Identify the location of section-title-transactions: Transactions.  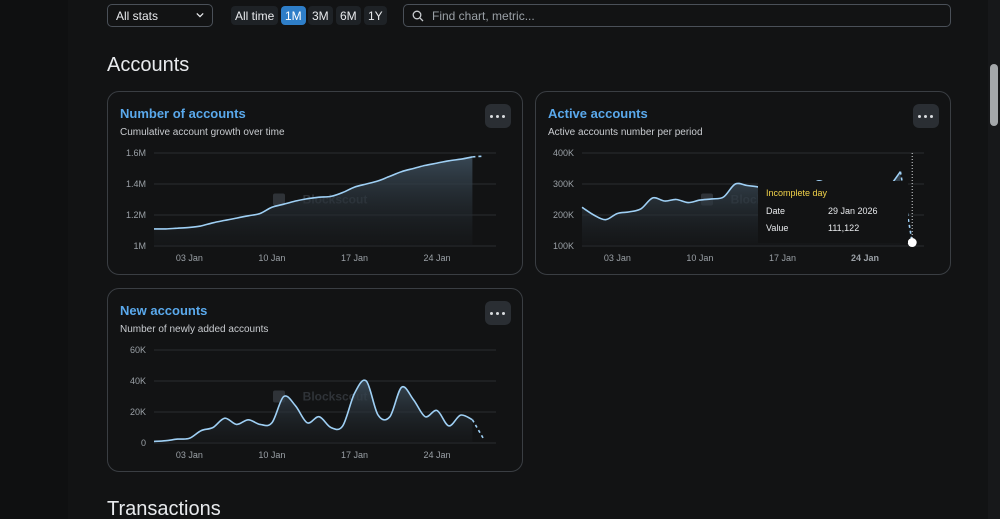
(164, 508).